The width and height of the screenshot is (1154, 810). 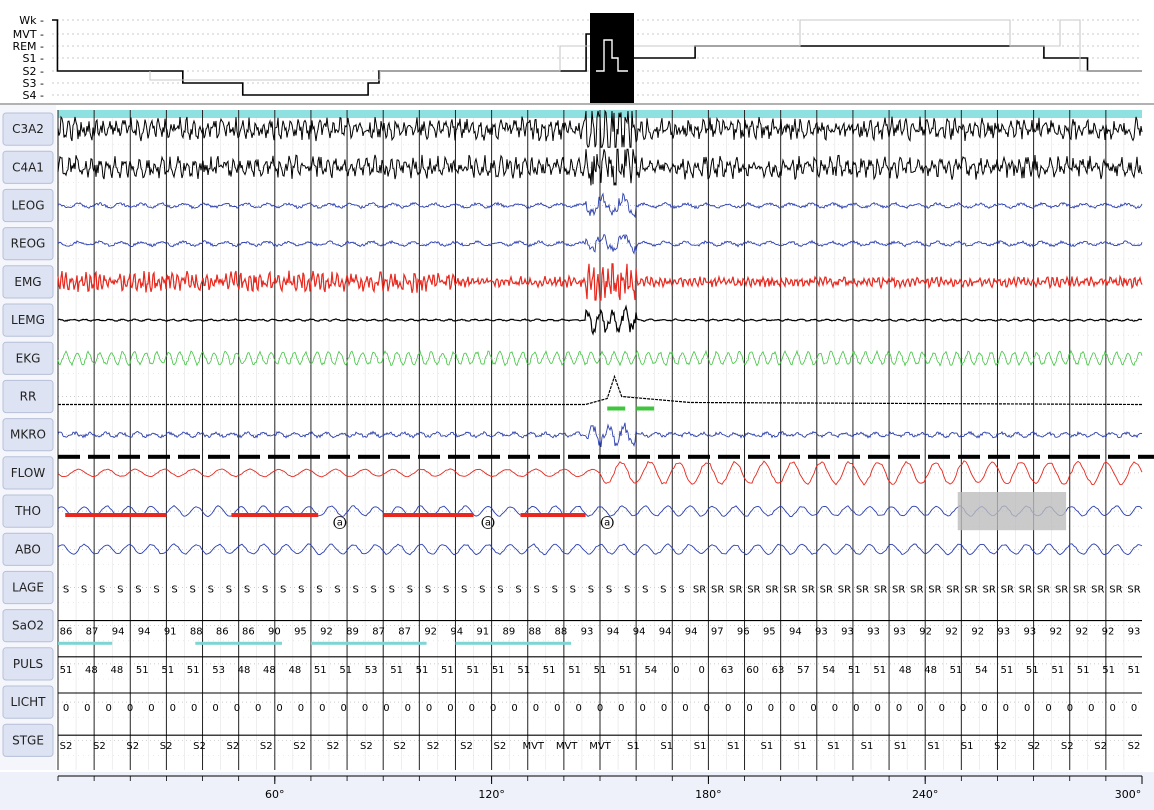 What do you see at coordinates (600, 358) in the screenshot?
I see `ekg-trace` at bounding box center [600, 358].